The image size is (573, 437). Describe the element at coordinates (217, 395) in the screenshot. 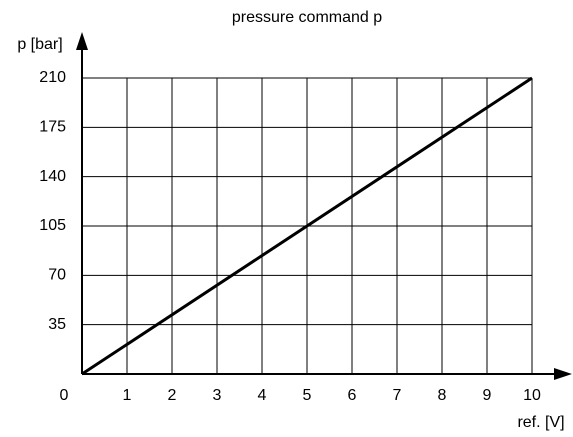

I see `x-tick-label: 3` at that location.